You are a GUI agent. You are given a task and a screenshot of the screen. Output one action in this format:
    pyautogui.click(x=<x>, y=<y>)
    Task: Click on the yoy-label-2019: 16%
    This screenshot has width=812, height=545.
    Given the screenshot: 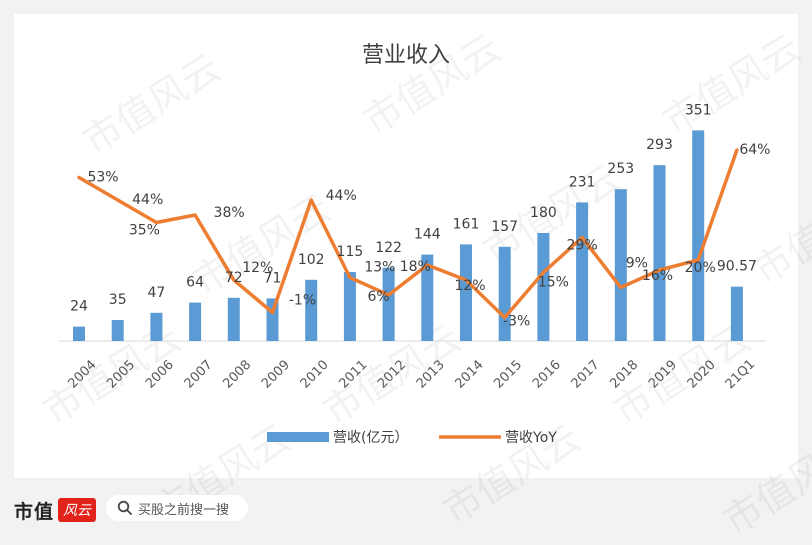 What is the action you would take?
    pyautogui.click(x=657, y=276)
    